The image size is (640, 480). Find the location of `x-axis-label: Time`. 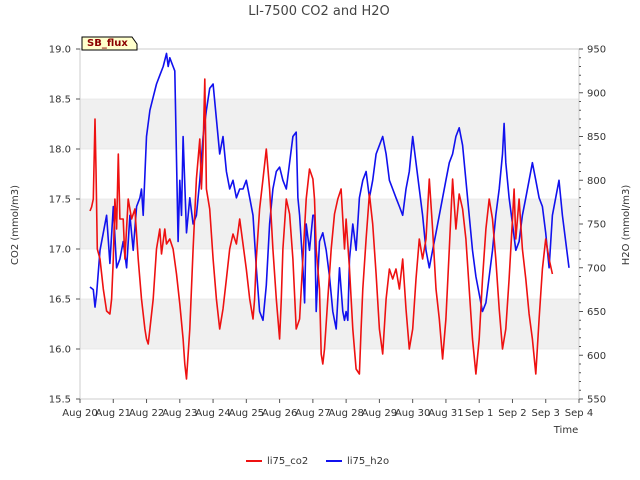

x-axis-label: Time is located at coordinates (565, 430).